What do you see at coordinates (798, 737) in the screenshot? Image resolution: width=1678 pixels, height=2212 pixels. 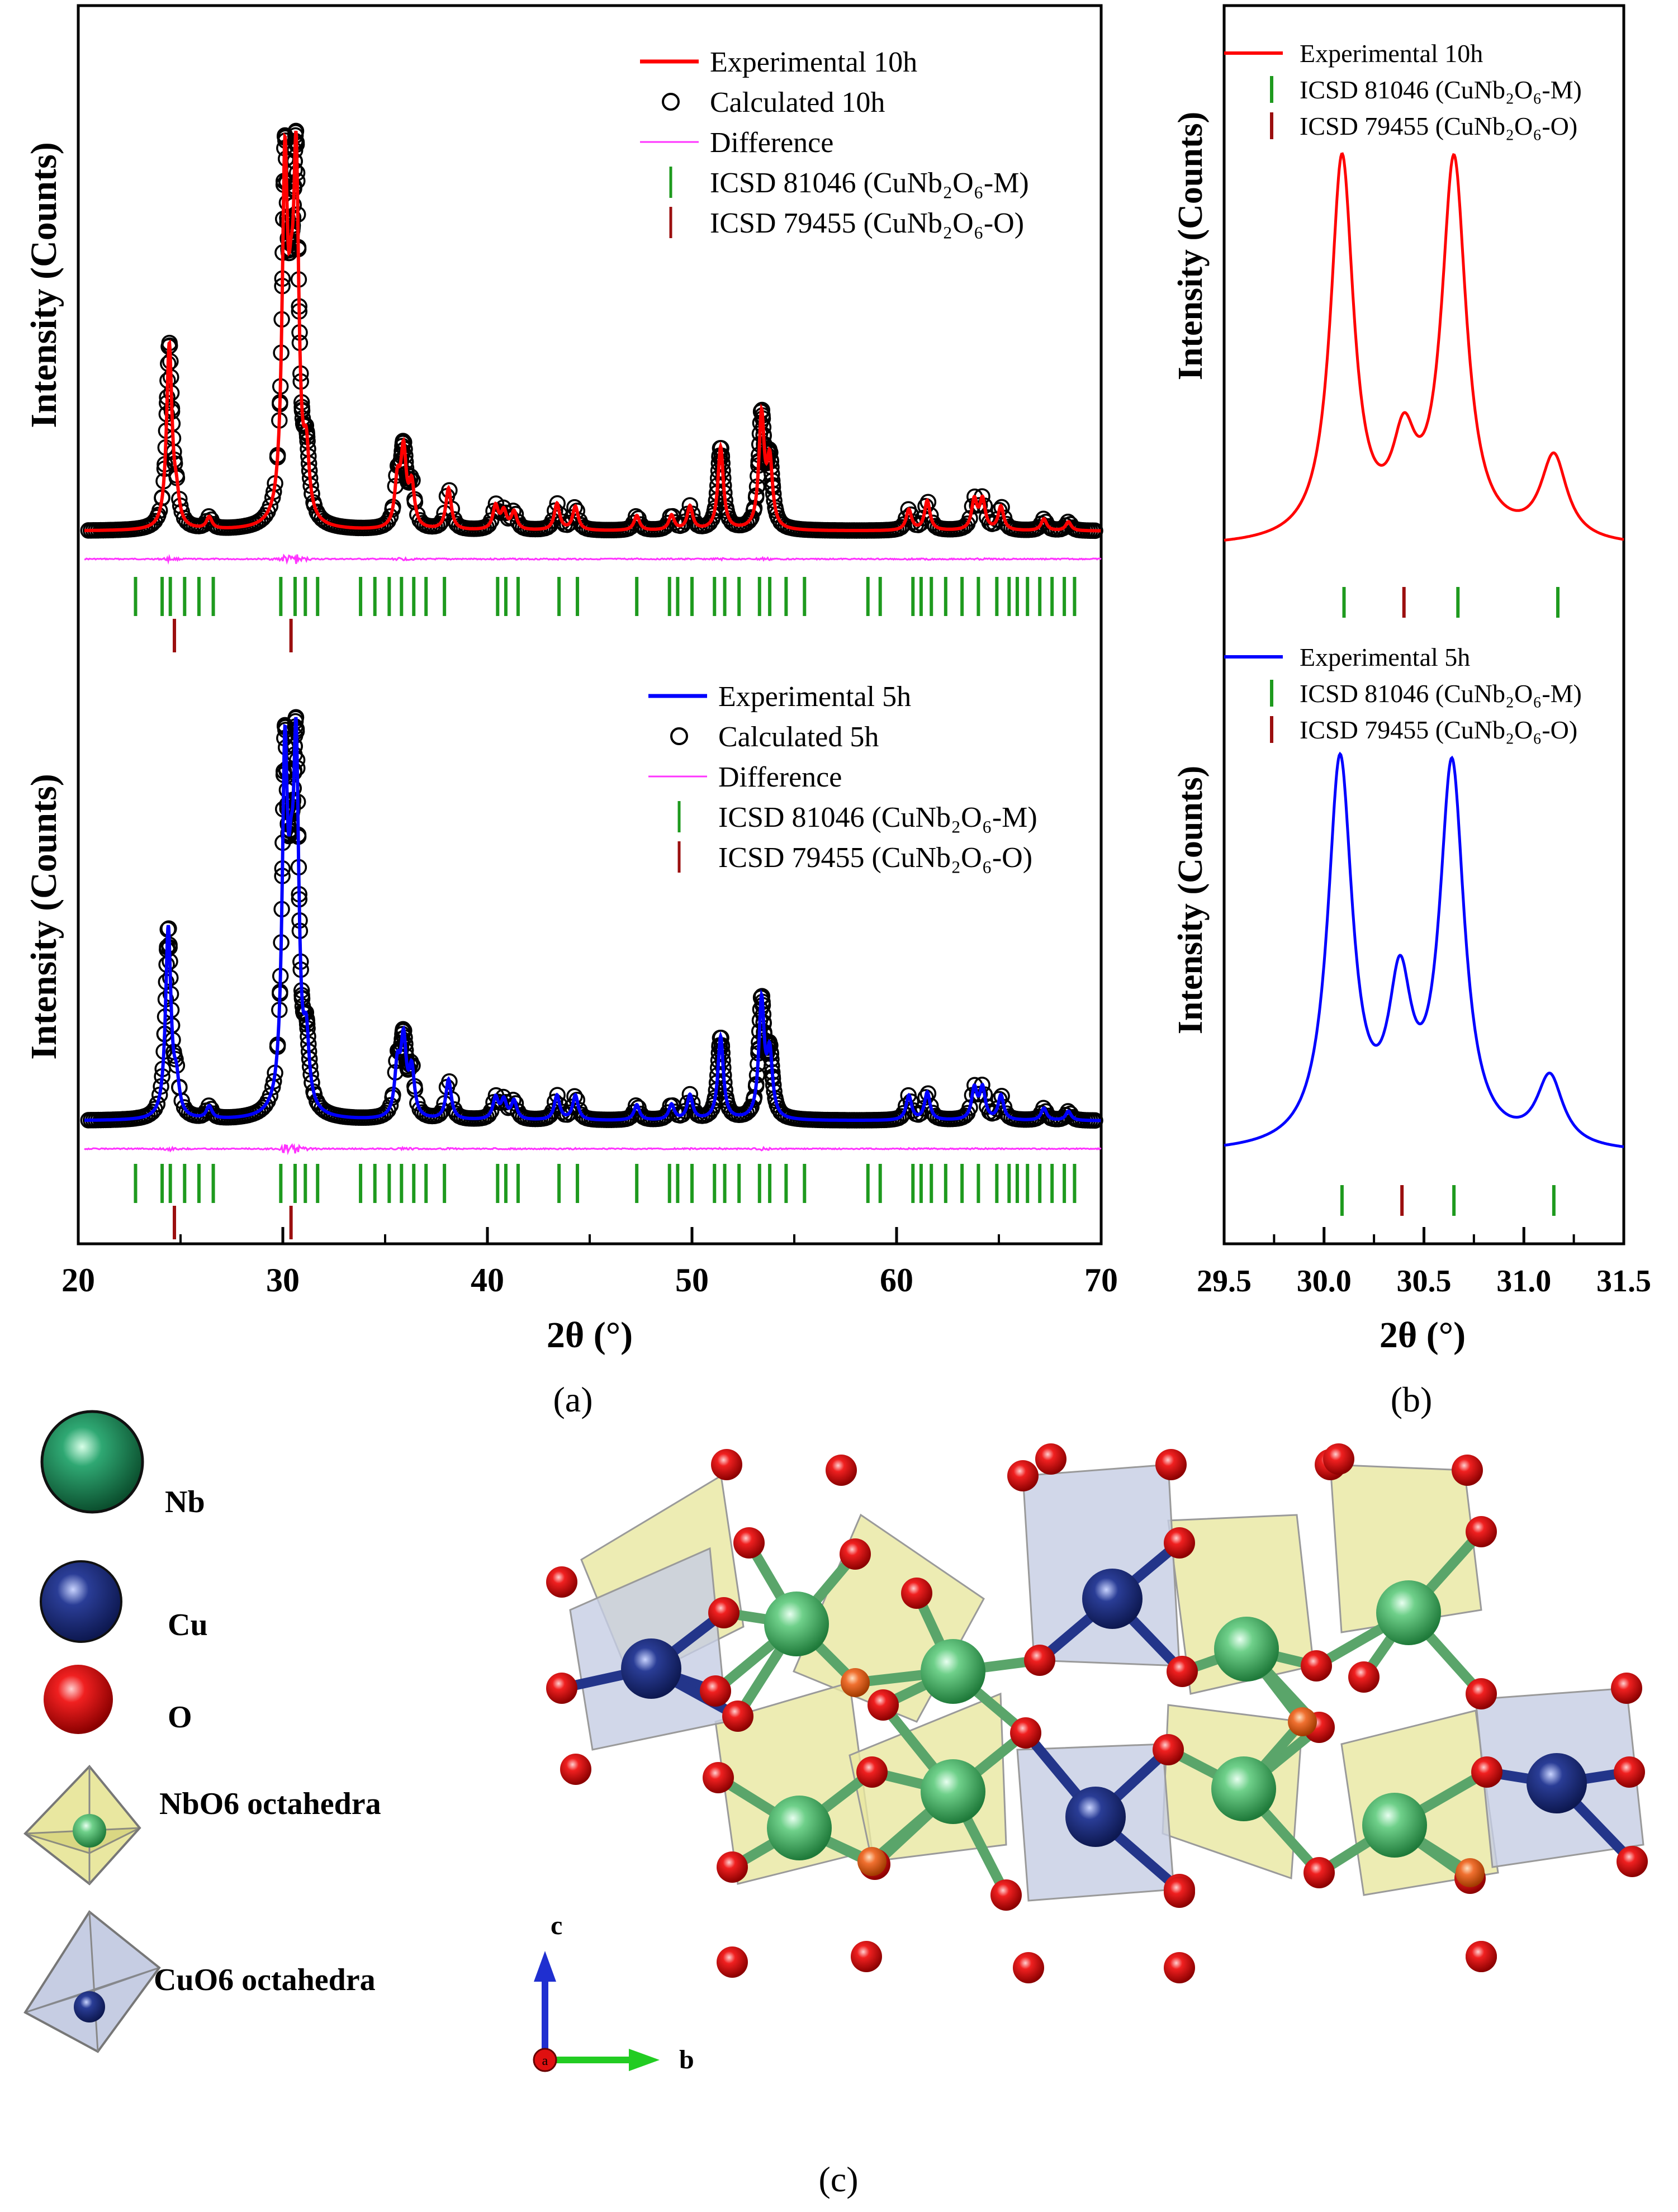 I see `legend-label: Calculated 5h` at bounding box center [798, 737].